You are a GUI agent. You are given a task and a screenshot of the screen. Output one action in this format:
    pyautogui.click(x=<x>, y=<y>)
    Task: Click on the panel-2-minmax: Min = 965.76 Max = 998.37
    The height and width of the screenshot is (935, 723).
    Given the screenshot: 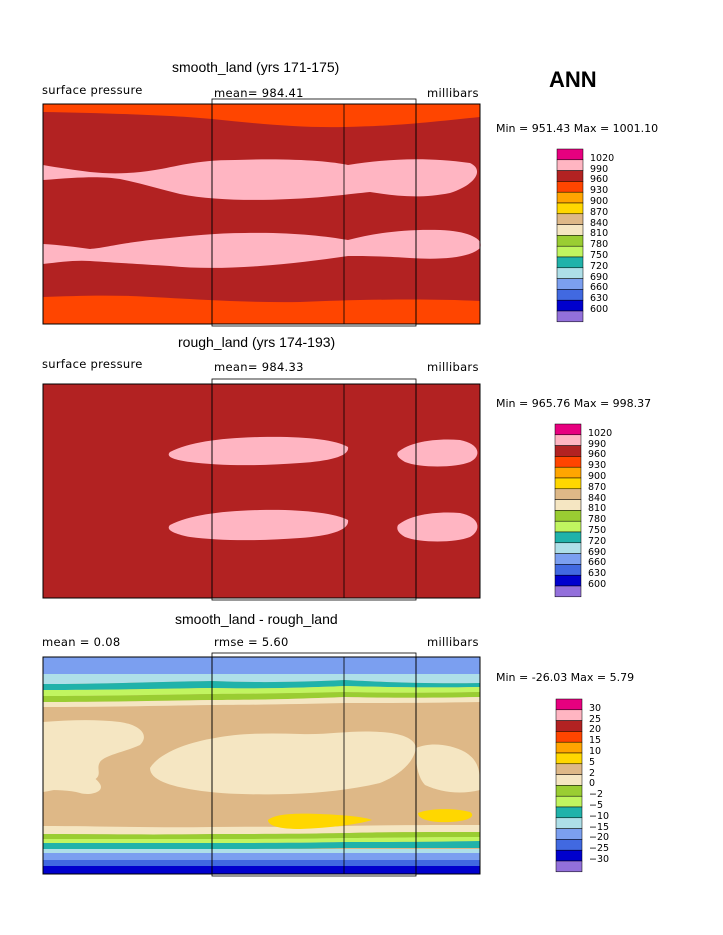 What is the action you would take?
    pyautogui.click(x=574, y=403)
    